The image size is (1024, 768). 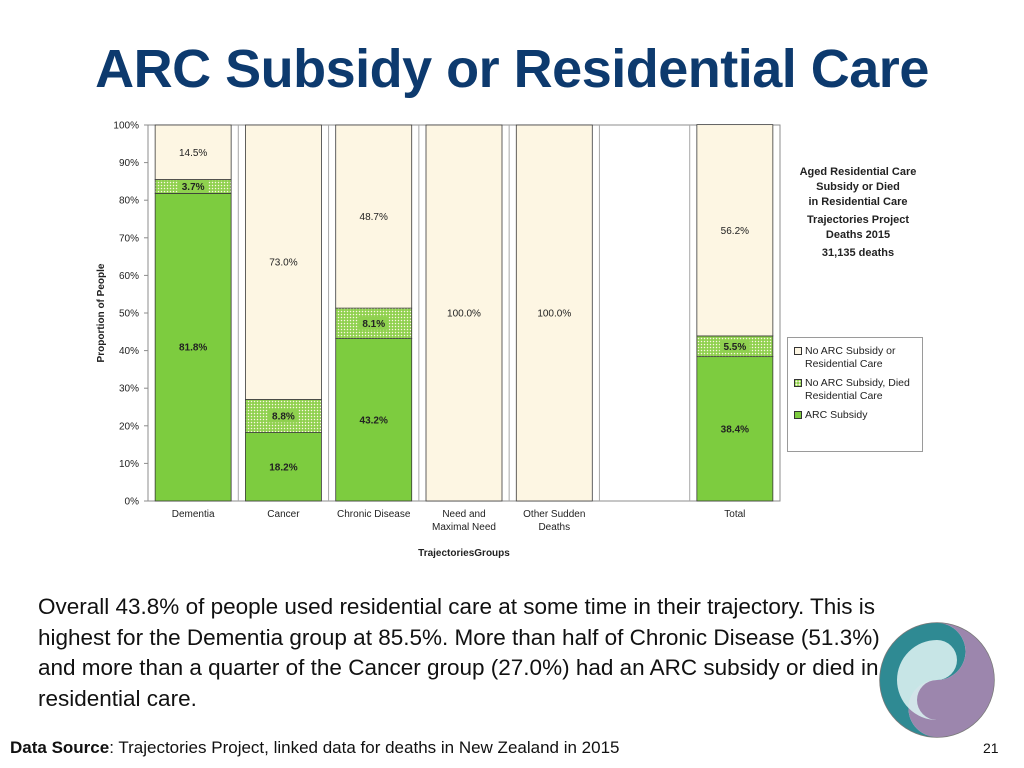 I want to click on page-number: 21, so click(x=991, y=748).